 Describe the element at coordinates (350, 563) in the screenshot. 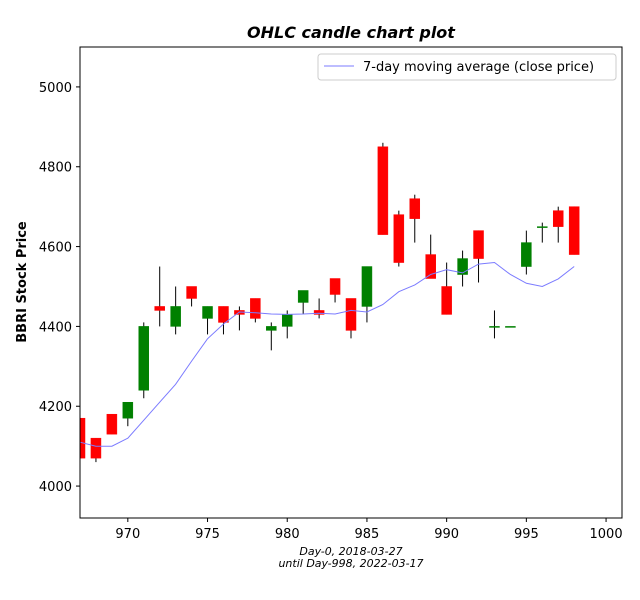

I see `x-axis-label-line-2: until Day-998, 2022-03-17` at that location.